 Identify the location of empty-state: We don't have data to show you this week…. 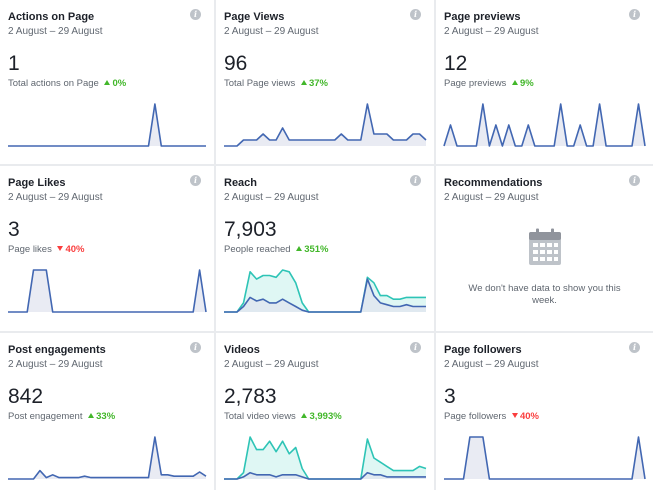
(544, 267).